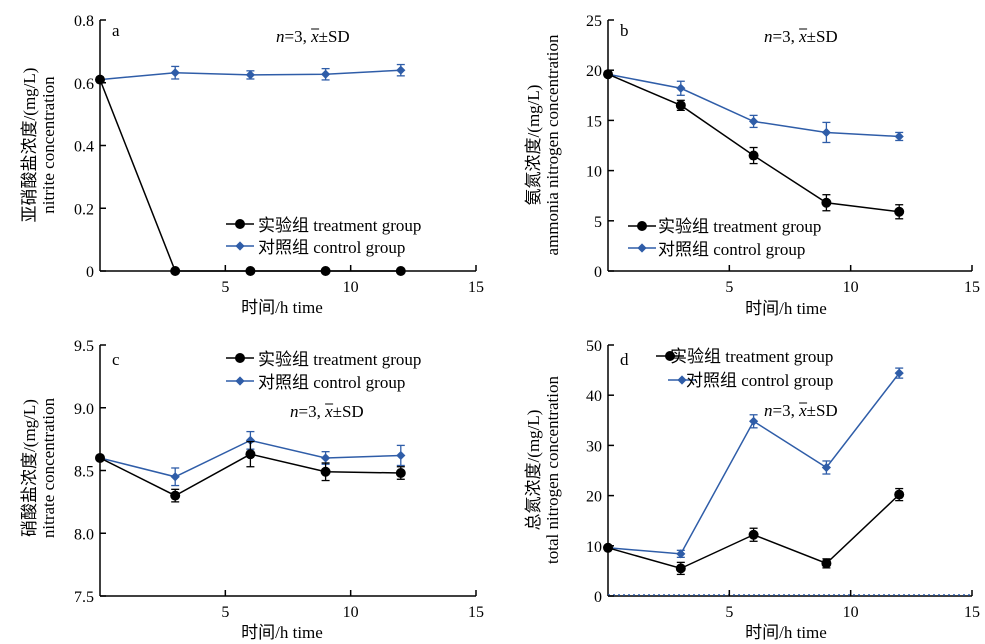  What do you see at coordinates (225, 612) in the screenshot?
I see `panel-c-x-tick-label: 5` at bounding box center [225, 612].